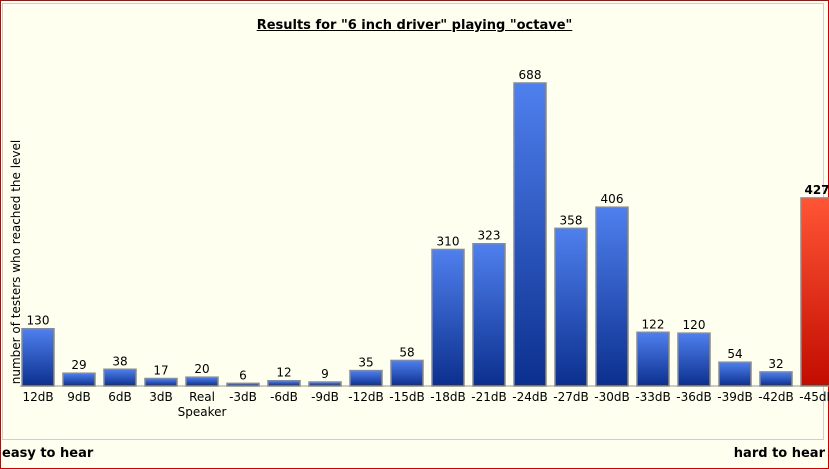 The image size is (829, 469). Describe the element at coordinates (243, 375) in the screenshot. I see `value-label: 6` at that location.